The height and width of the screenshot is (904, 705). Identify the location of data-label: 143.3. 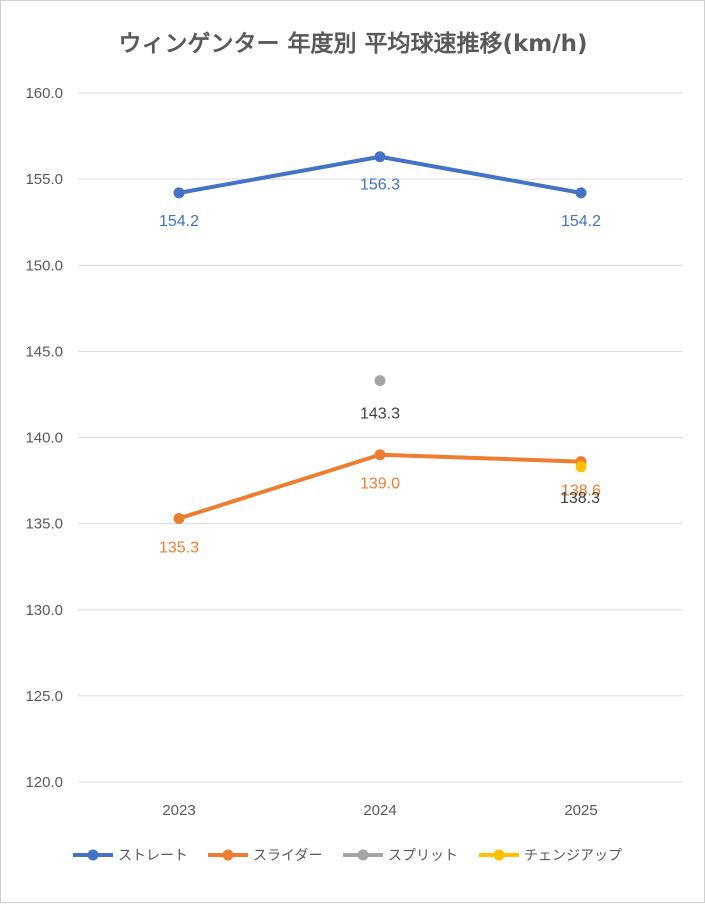
(380, 414).